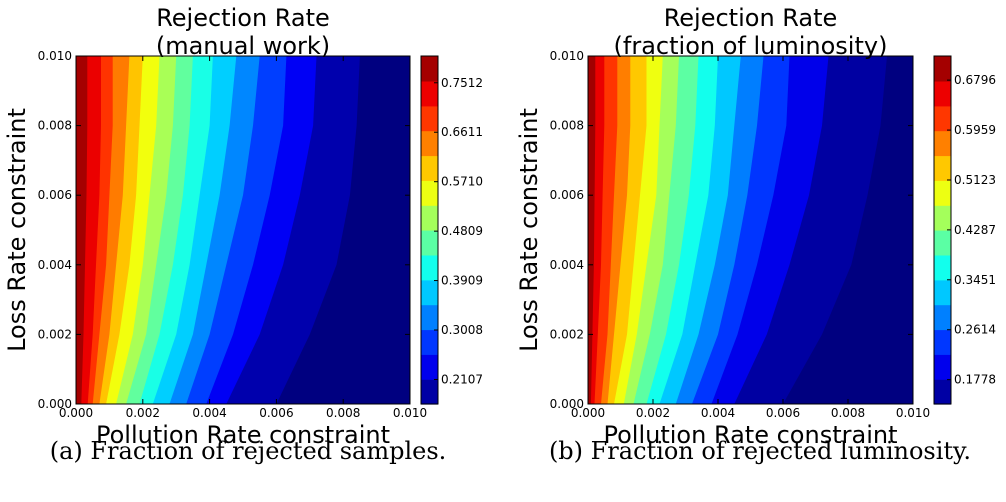 Image resolution: width=1006 pixels, height=502 pixels. Describe the element at coordinates (248, 451) in the screenshot. I see `caption-a: (a) Fraction of rejected samples.` at that location.